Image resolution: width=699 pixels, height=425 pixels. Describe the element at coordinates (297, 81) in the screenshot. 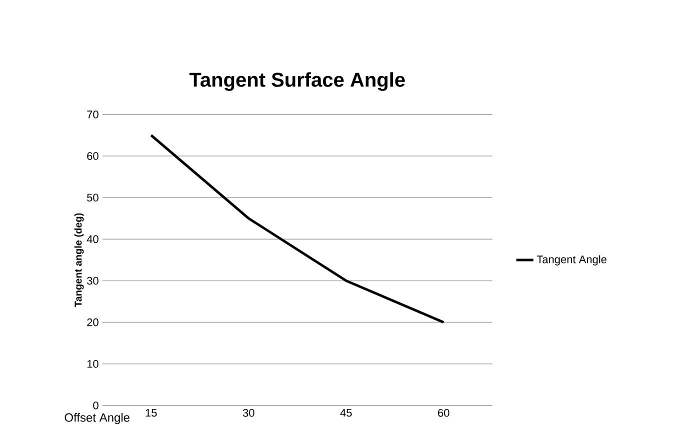

I see `chart-title: Tangent Surface Angle` at that location.